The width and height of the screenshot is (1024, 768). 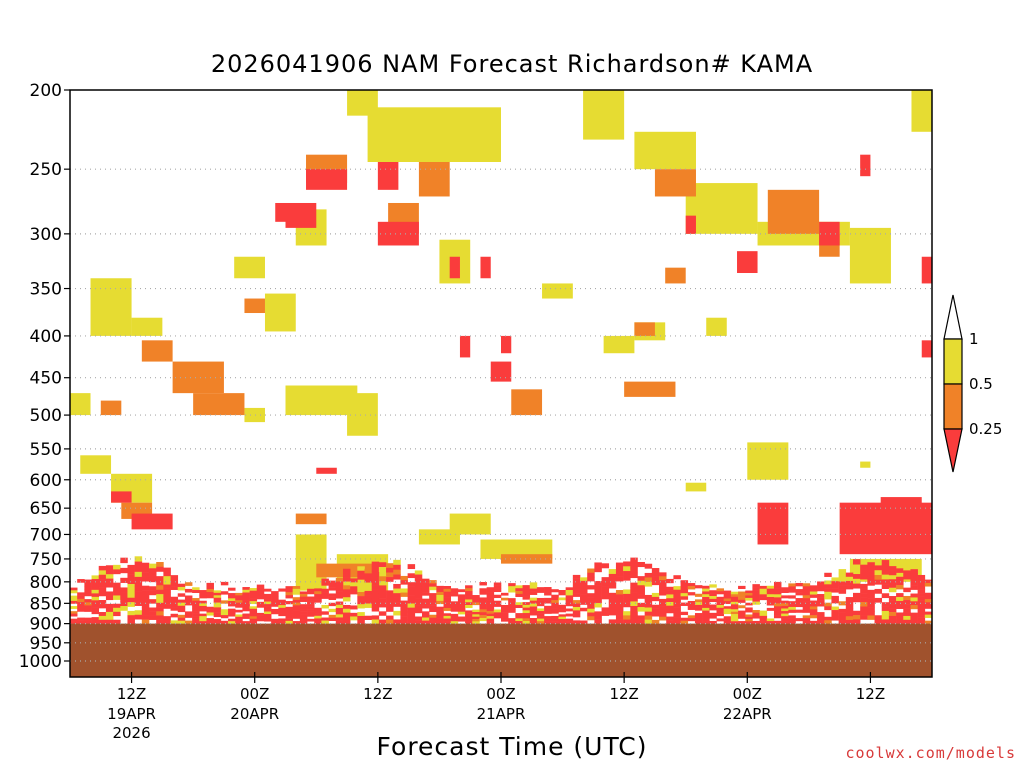 I want to click on y-tick-label: 650, so click(x=46, y=509).